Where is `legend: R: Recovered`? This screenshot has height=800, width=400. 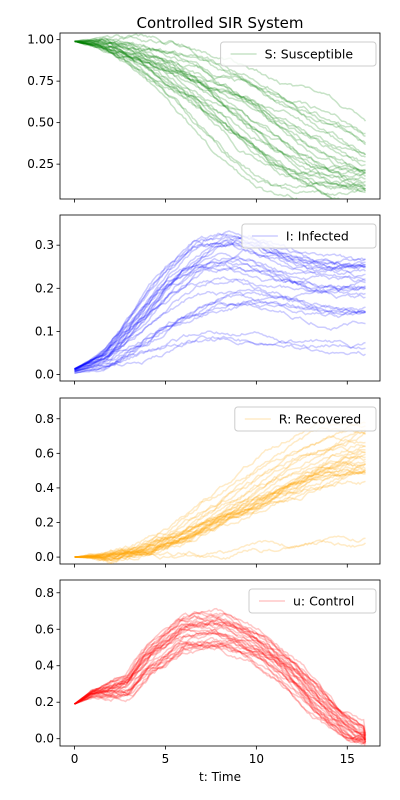
legend: R: Recovered is located at coordinates (305, 419).